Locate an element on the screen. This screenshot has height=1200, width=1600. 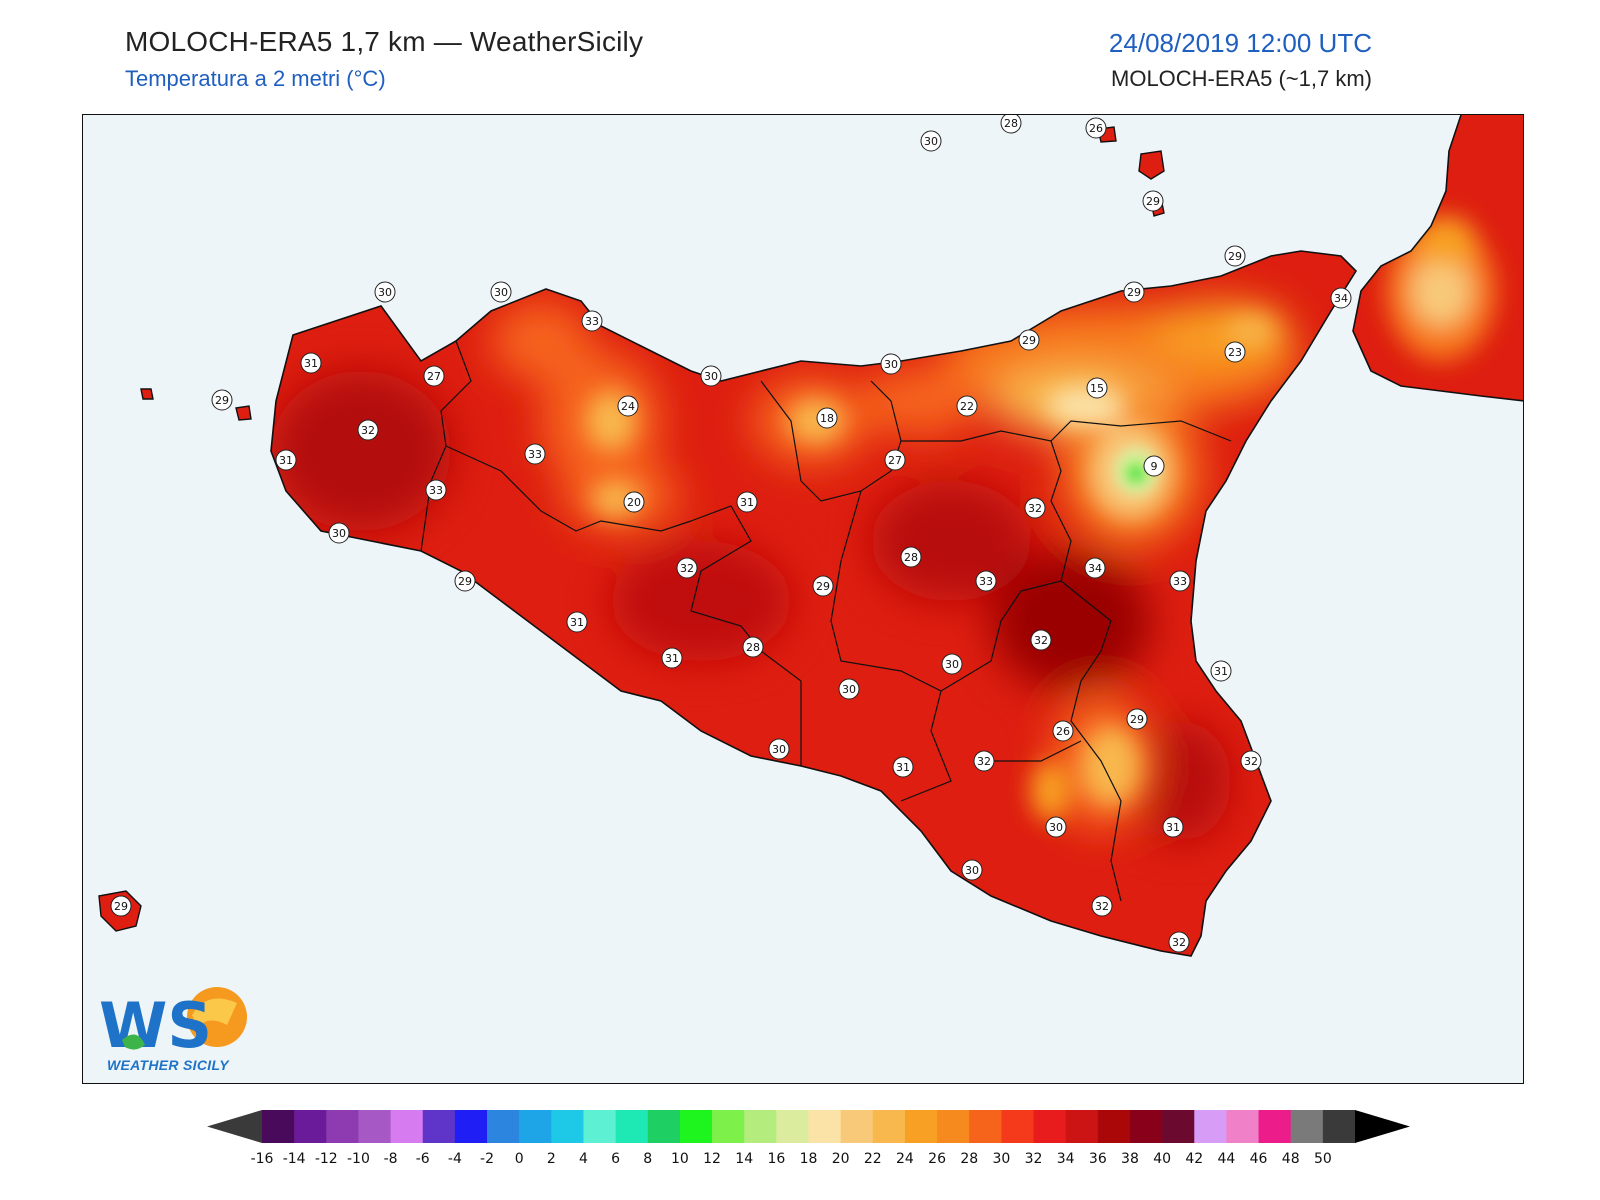
station-marker: 15 is located at coordinates (1097, 388).